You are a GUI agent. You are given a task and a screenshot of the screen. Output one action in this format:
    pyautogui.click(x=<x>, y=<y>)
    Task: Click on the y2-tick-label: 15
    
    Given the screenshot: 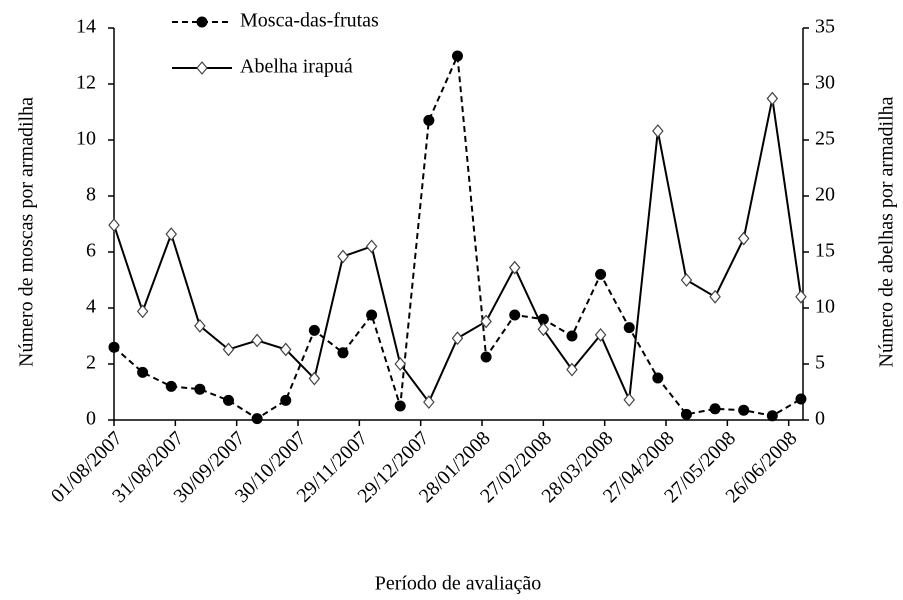 What is the action you would take?
    pyautogui.click(x=825, y=251)
    